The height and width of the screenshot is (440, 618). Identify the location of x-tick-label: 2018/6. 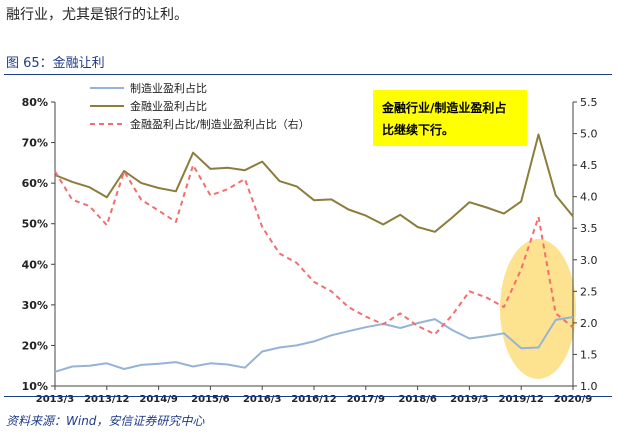
(417, 399).